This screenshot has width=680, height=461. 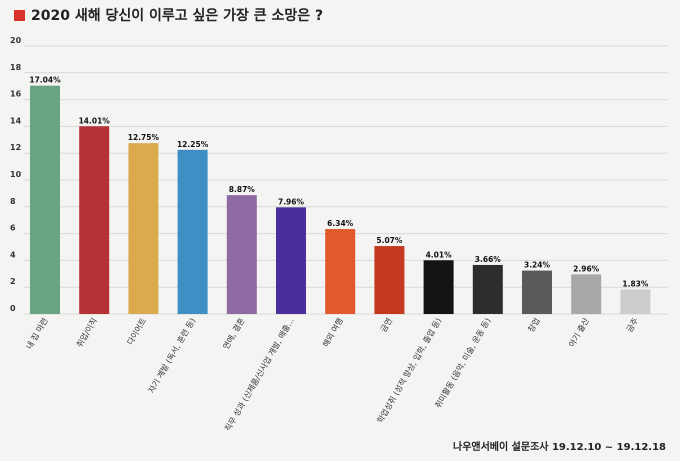 What do you see at coordinates (37, 333) in the screenshot?
I see `x-tick-label: 내 집 마련` at bounding box center [37, 333].